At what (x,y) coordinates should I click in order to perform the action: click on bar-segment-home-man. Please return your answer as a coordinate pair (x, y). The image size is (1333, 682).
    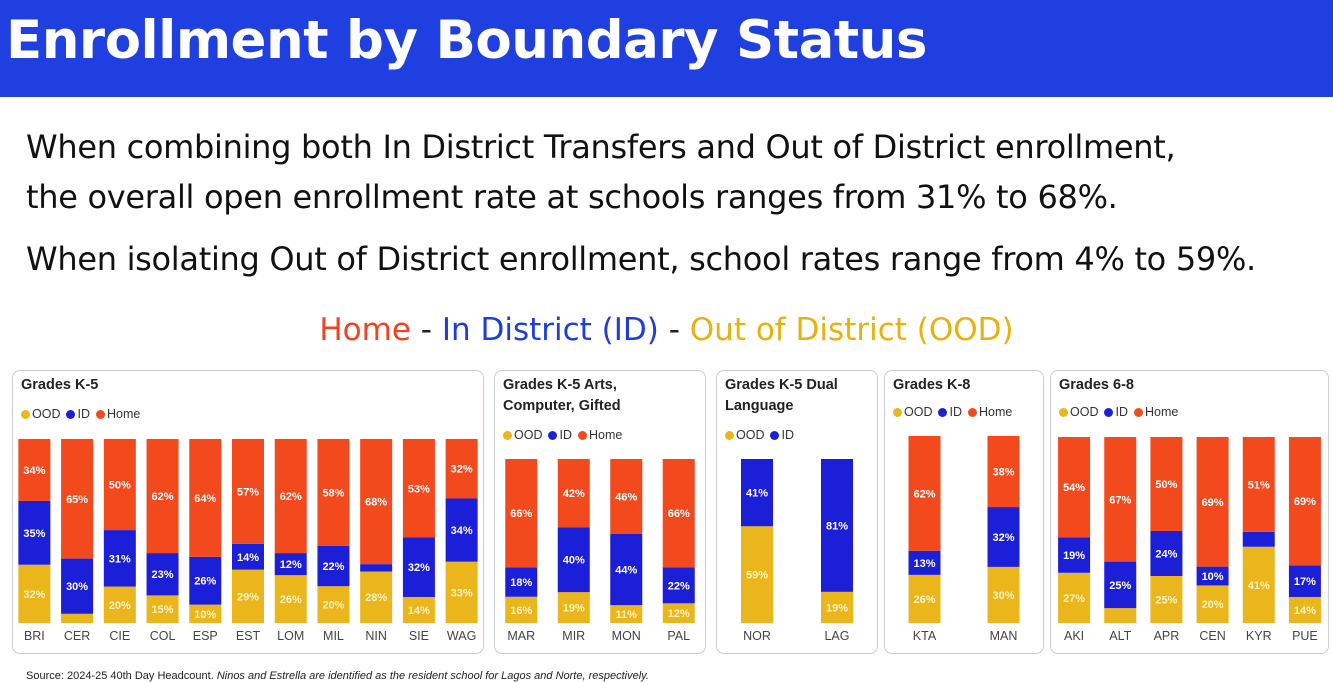
    Looking at the image, I should click on (1003, 472).